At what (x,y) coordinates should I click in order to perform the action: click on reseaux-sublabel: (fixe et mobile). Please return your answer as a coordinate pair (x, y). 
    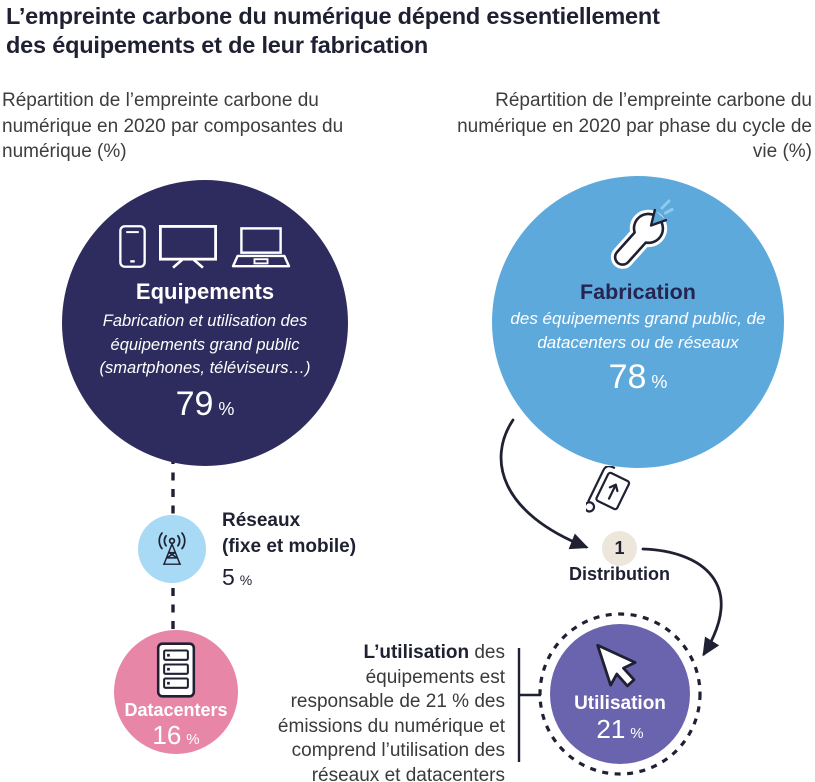
    Looking at the image, I should click on (289, 546).